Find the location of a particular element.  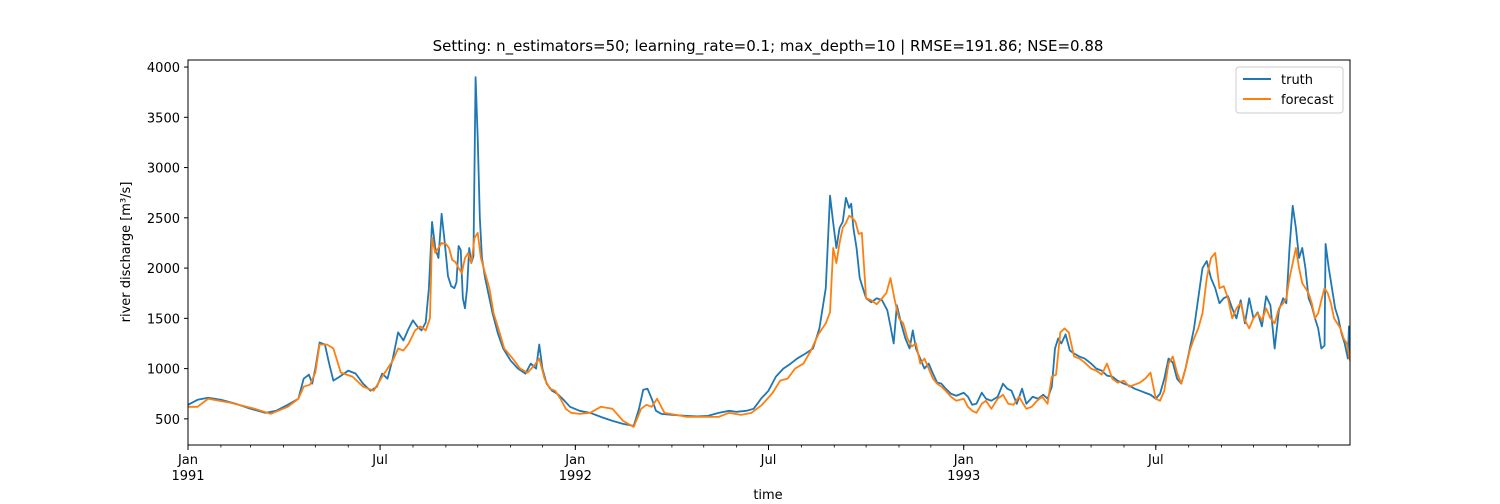

y-tick-label: 2500 is located at coordinates (163, 219).